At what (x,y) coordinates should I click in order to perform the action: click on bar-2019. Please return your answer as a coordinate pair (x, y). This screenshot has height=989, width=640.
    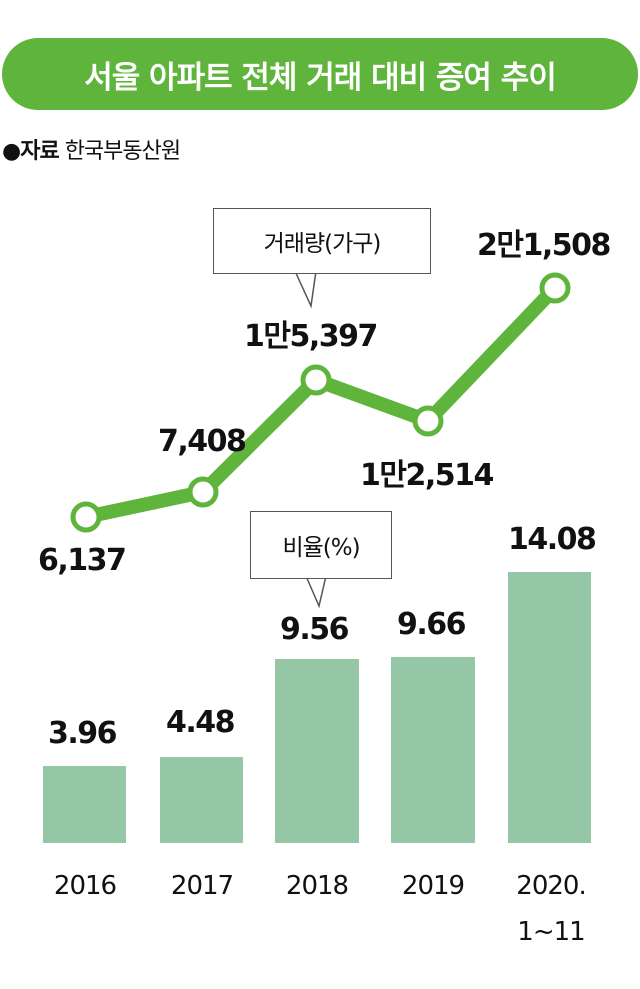
    Looking at the image, I should click on (433, 750).